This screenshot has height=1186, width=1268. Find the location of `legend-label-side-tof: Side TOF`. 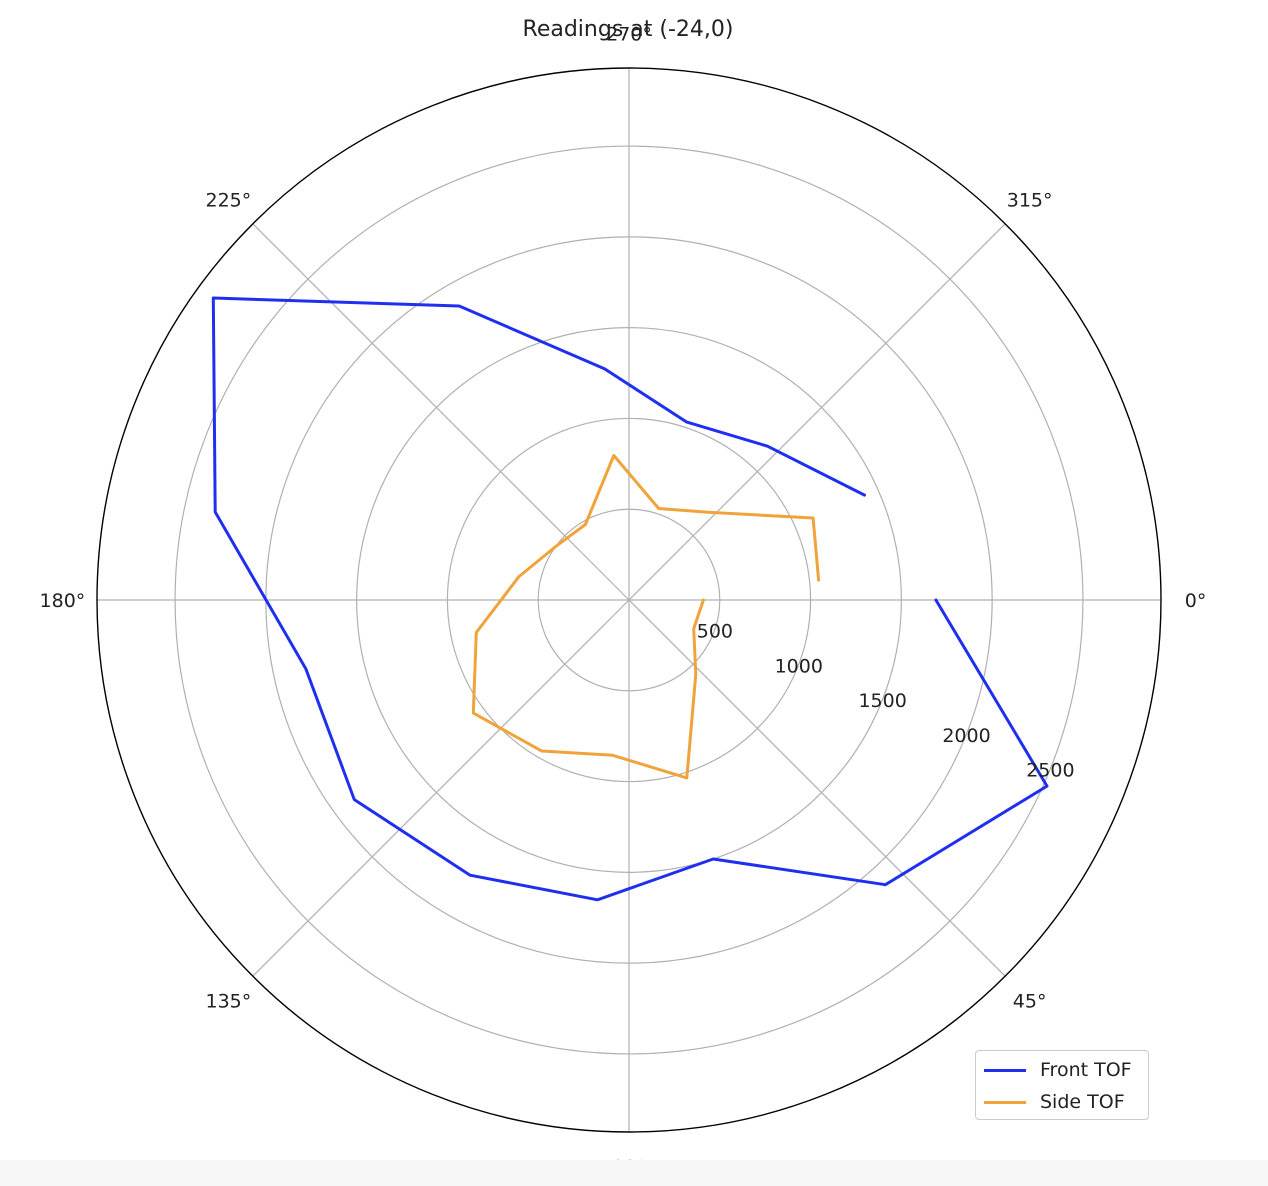

legend-label-side-tof: Side TOF is located at coordinates (1082, 1102).